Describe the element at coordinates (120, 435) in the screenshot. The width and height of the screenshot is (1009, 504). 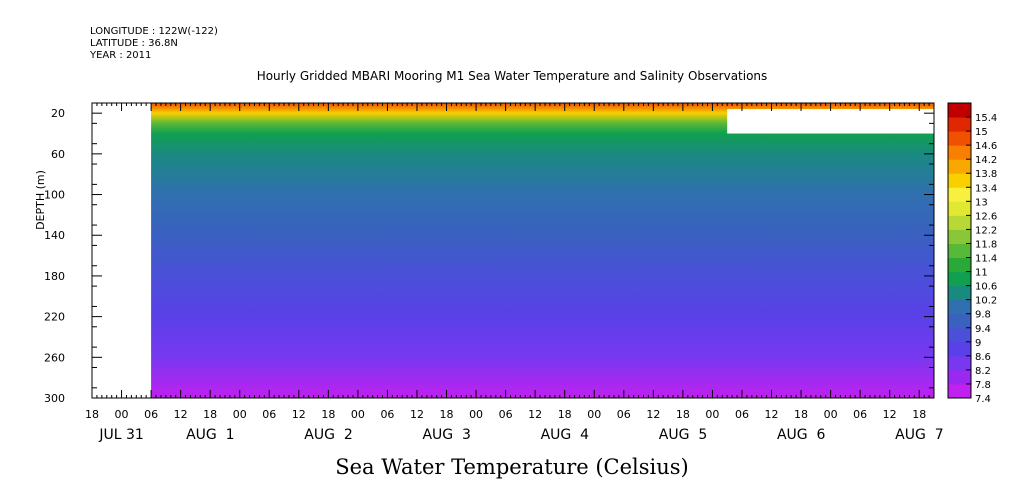
I see `x-day-label: JUL 31` at that location.